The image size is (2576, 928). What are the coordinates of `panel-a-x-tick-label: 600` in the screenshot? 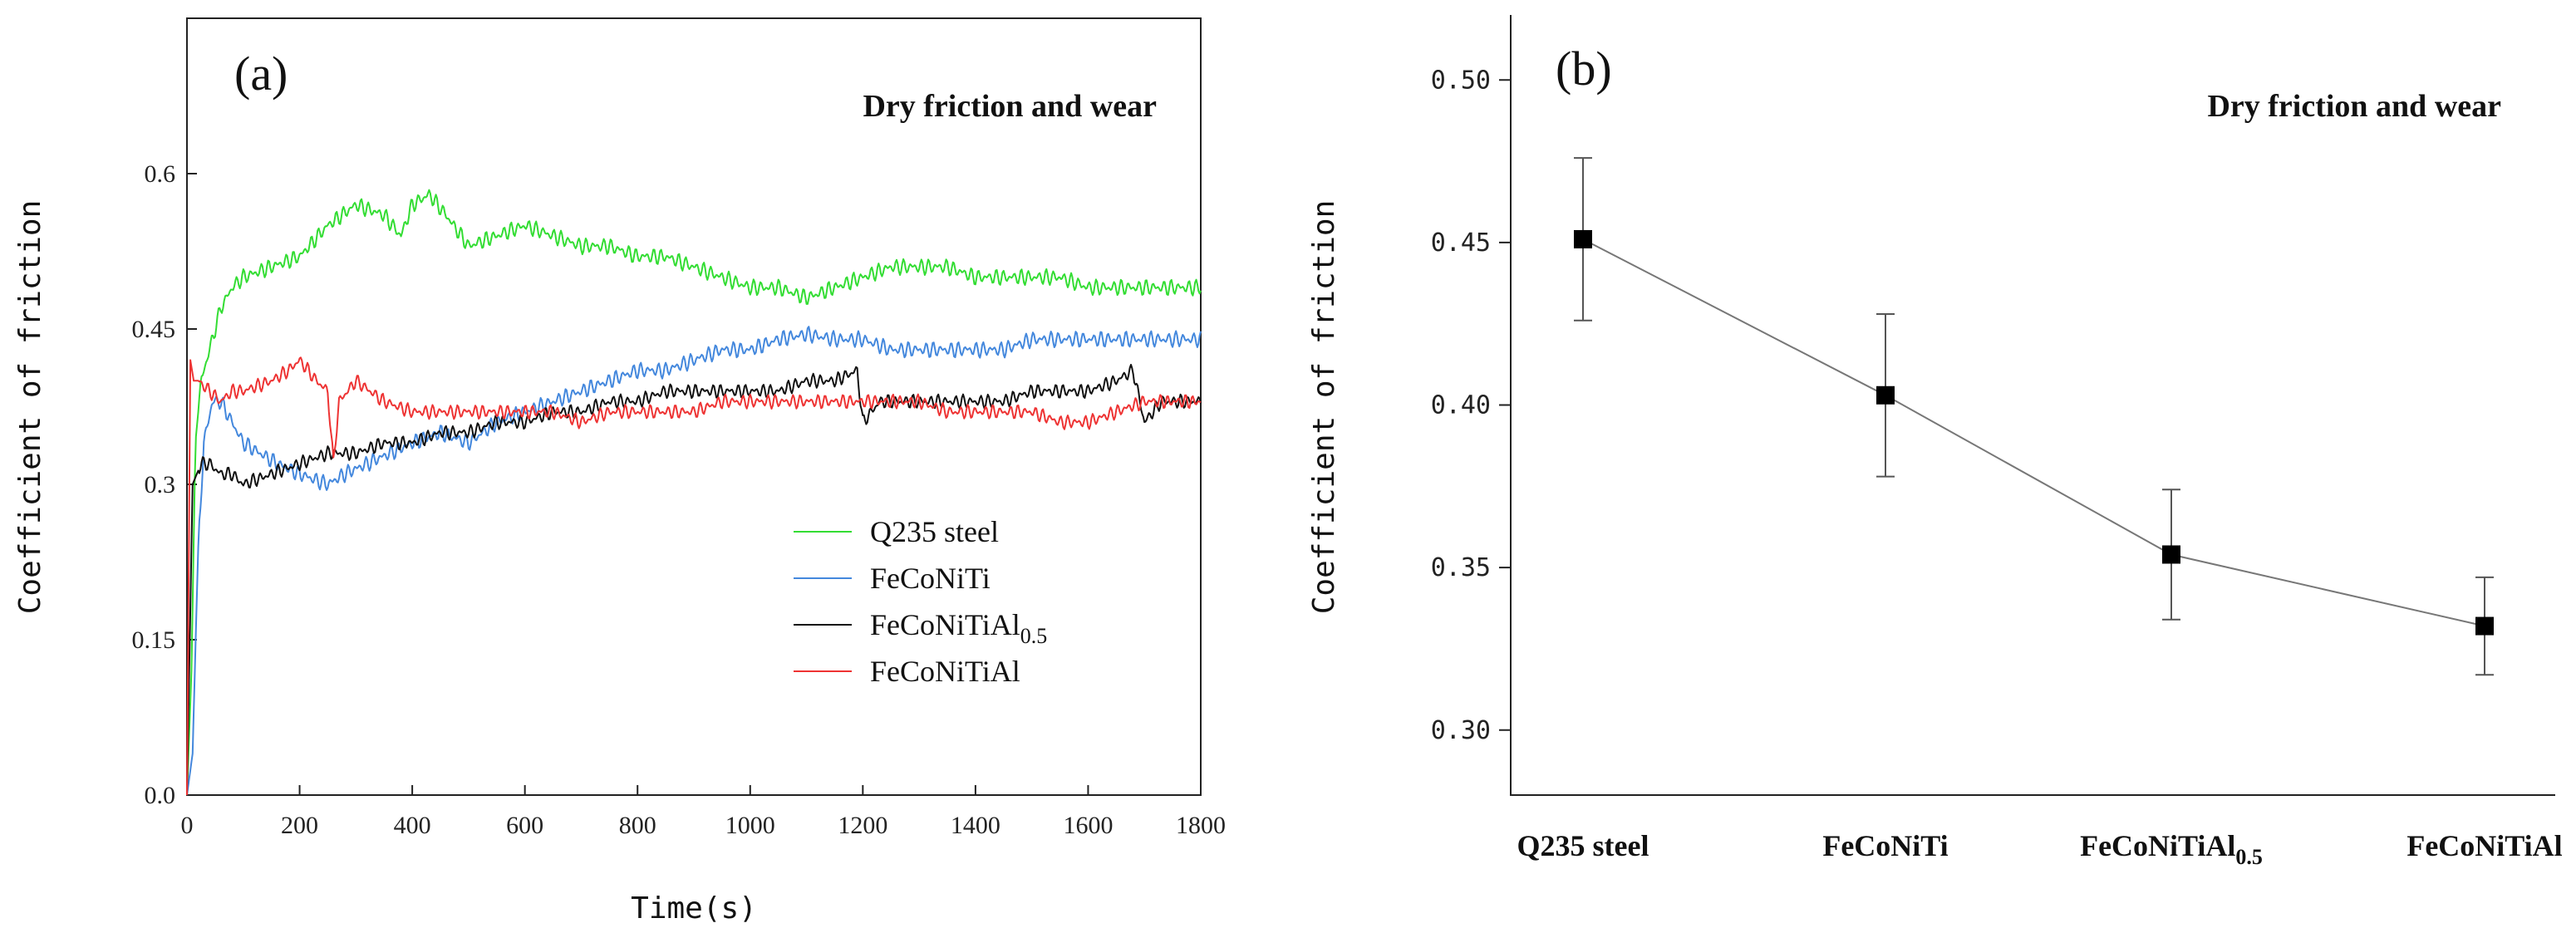 It's located at (524, 825).